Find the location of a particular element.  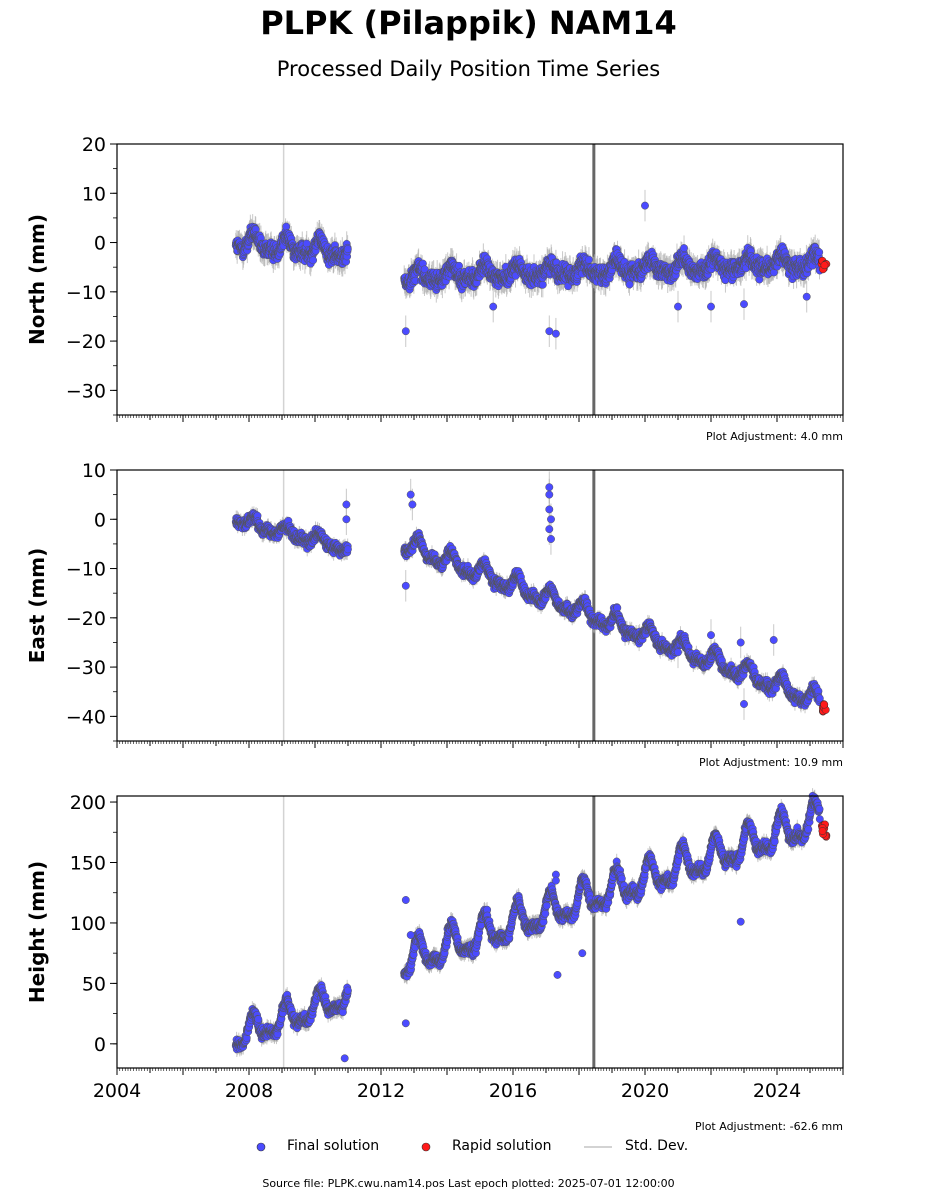

ytick-label: −10 is located at coordinates (86, 293).